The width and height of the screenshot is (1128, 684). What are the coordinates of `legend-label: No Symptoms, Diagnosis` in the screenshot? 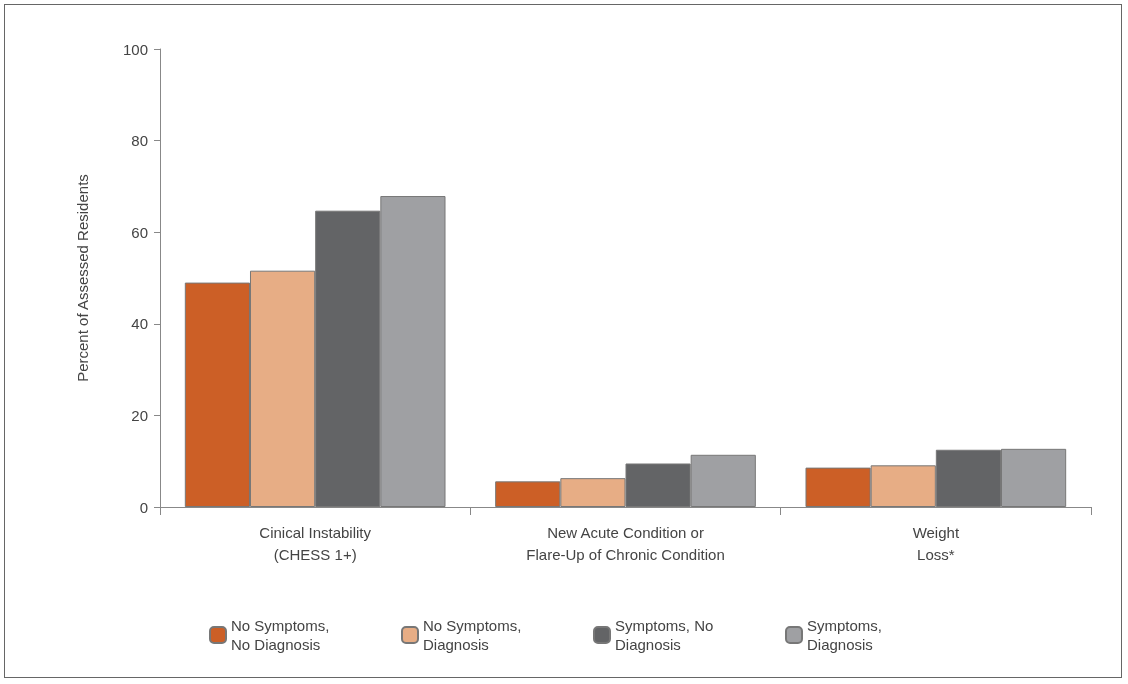 It's located at (474, 635).